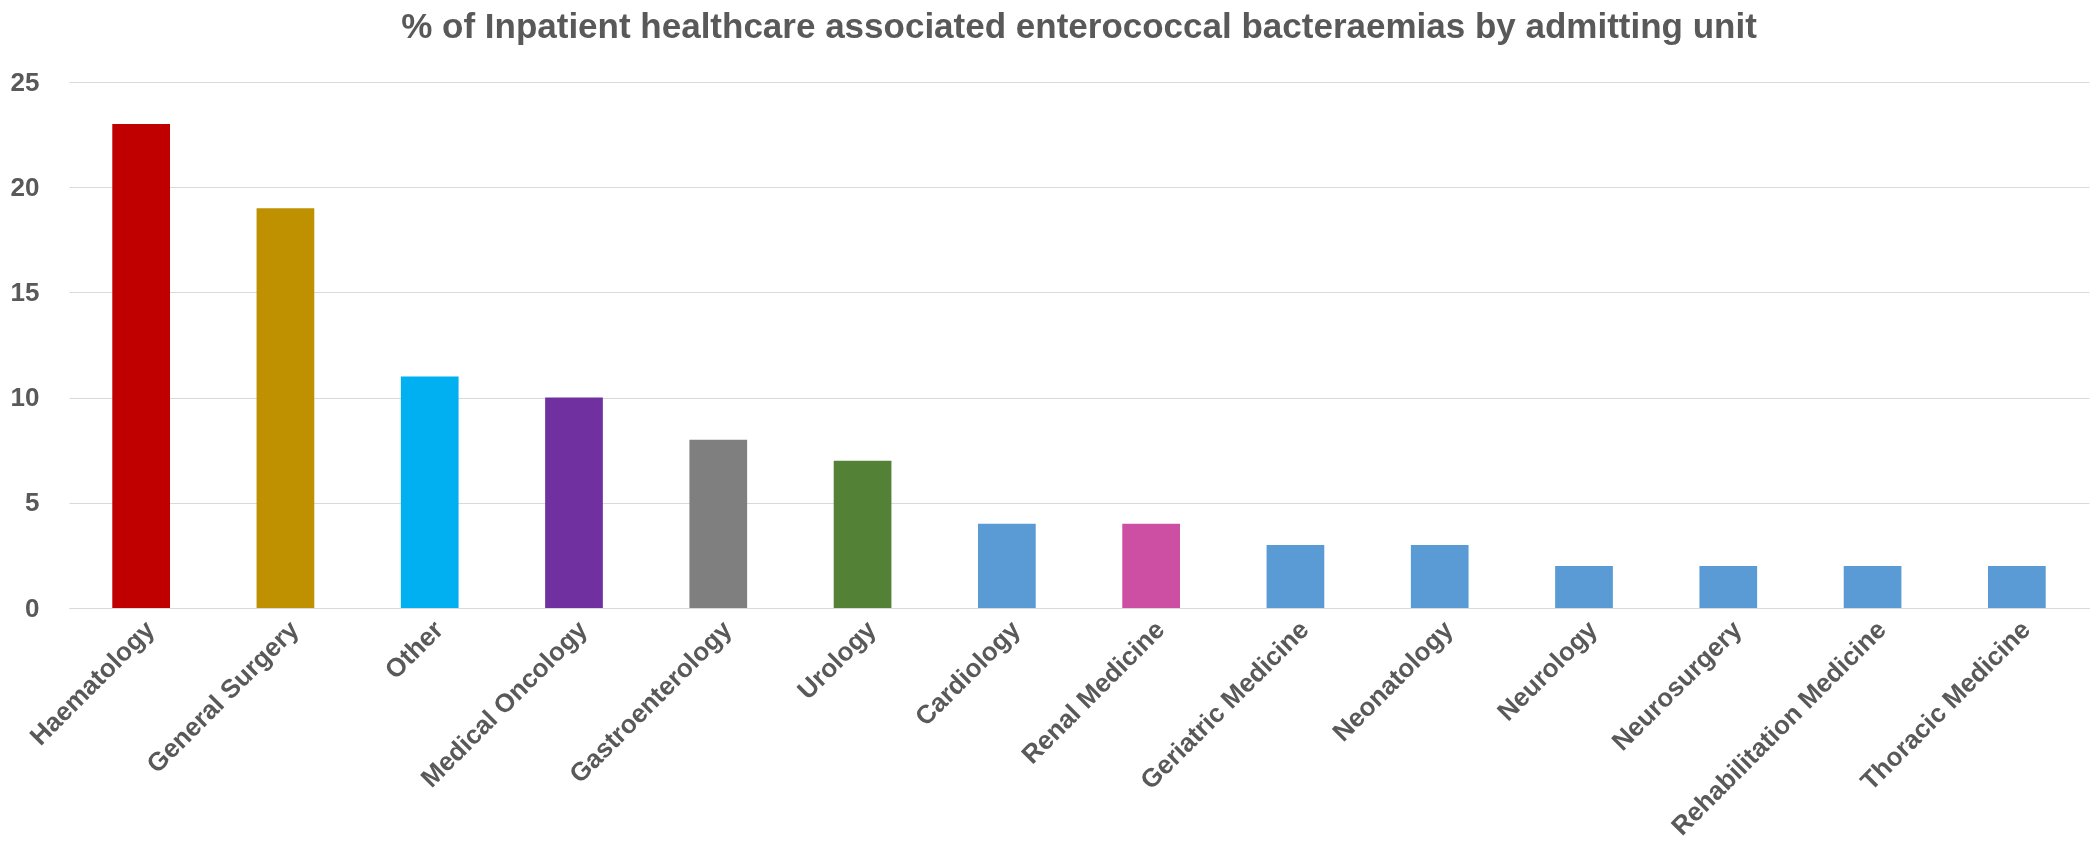 The width and height of the screenshot is (2099, 850). What do you see at coordinates (25, 81) in the screenshot?
I see `y-tick-label: 25` at bounding box center [25, 81].